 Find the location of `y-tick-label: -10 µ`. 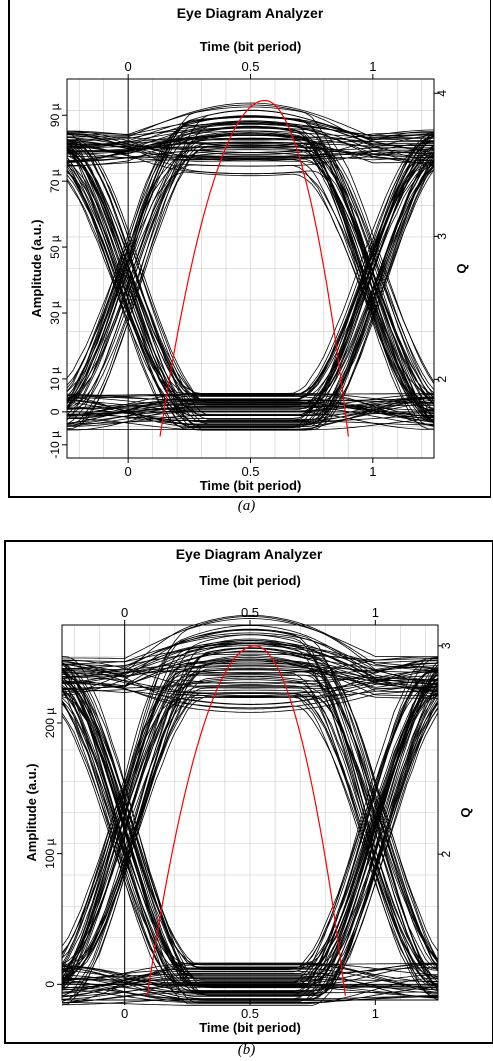

y-tick-label: -10 µ is located at coordinates (55, 445).